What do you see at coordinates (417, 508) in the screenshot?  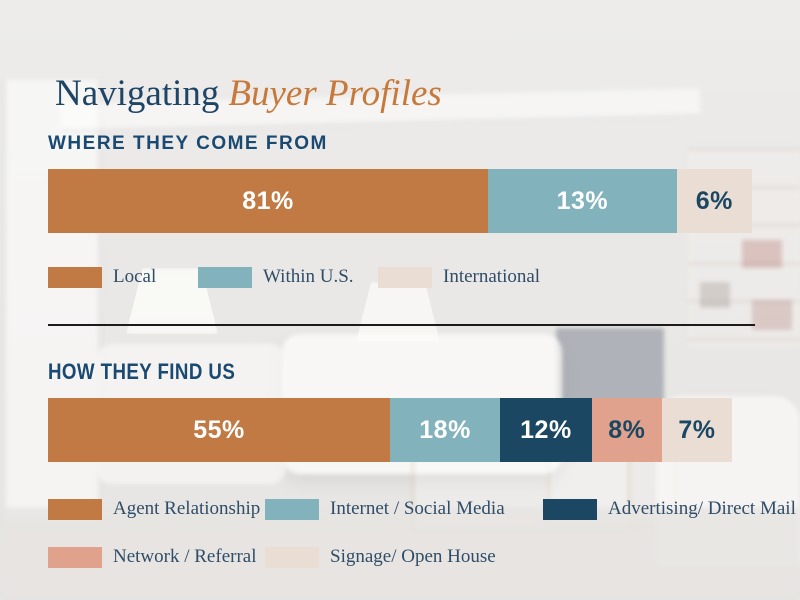 I see `legend-label: Internet / Social Media` at bounding box center [417, 508].